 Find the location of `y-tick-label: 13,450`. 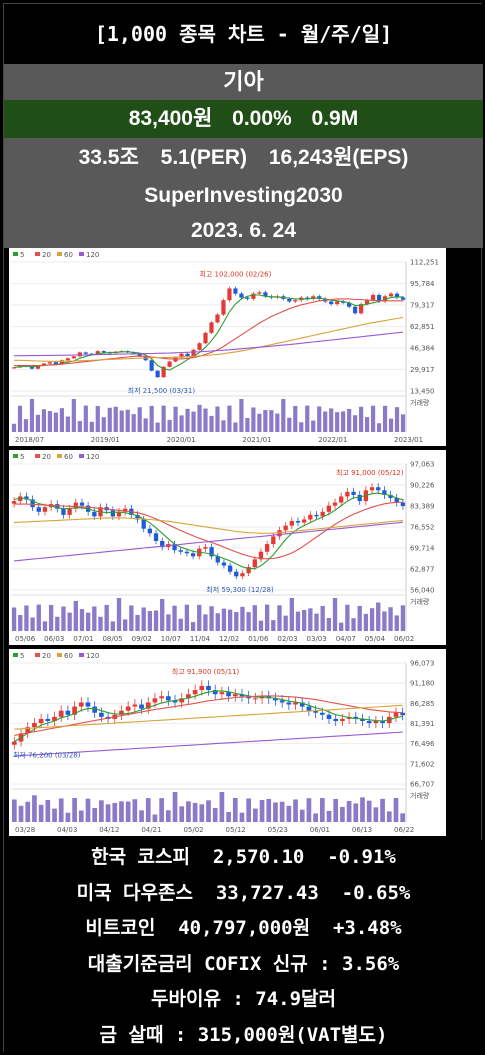

y-tick-label: 13,450 is located at coordinates (422, 392).